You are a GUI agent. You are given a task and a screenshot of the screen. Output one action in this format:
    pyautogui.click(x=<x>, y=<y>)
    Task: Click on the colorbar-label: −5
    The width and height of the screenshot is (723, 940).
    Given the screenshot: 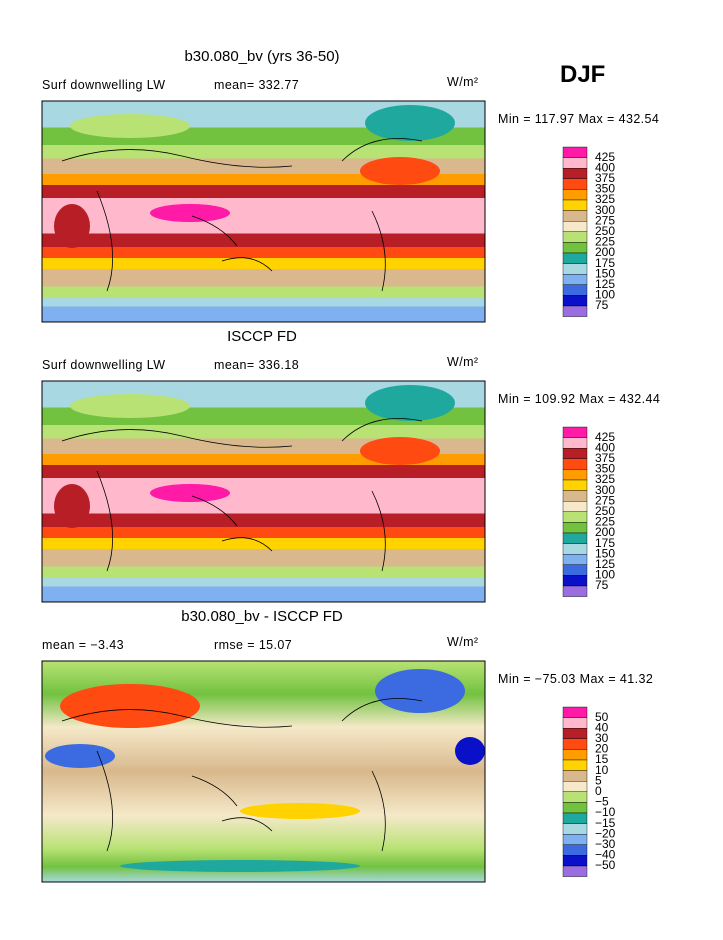 What is the action you would take?
    pyautogui.click(x=602, y=802)
    